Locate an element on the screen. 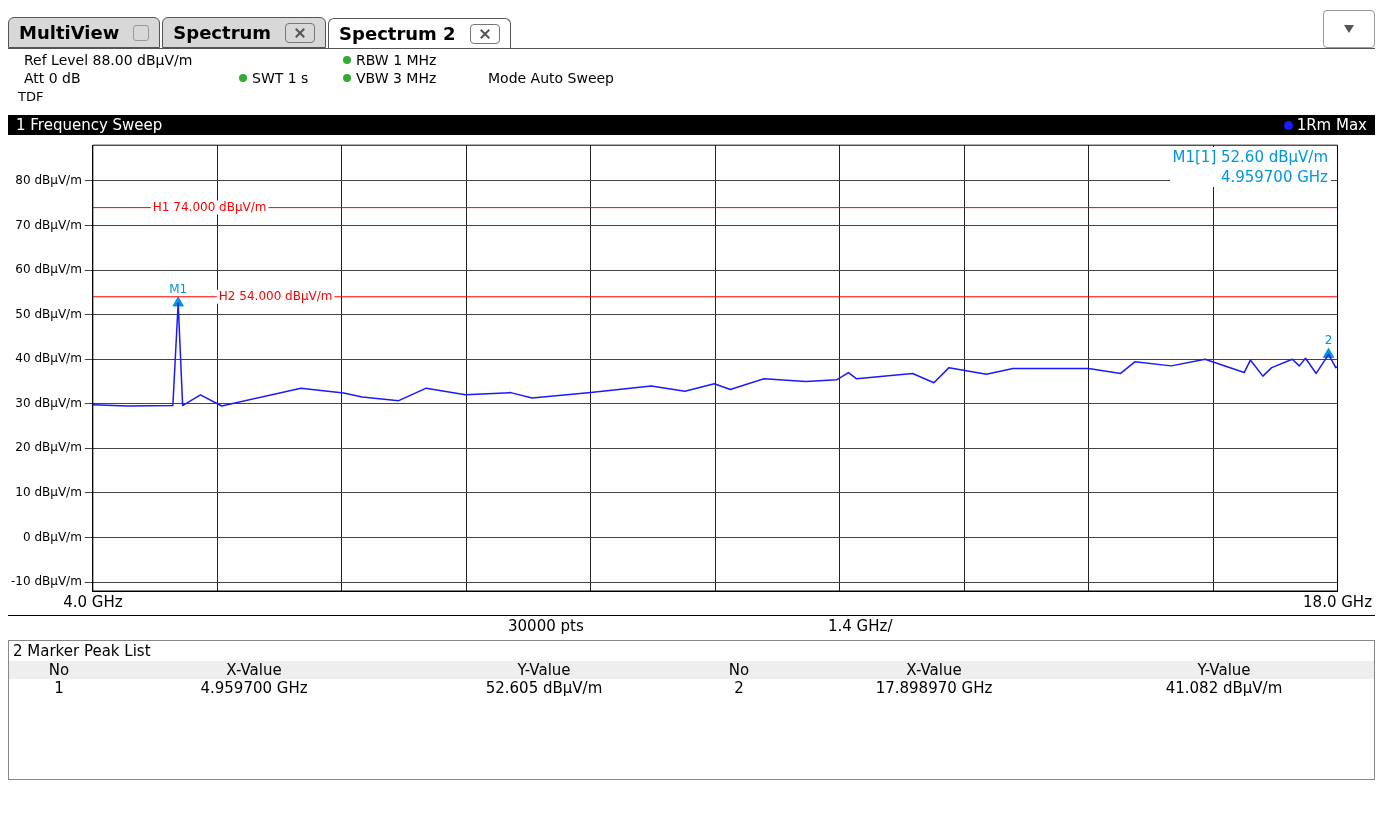  annotation: M1 is located at coordinates (178, 289).